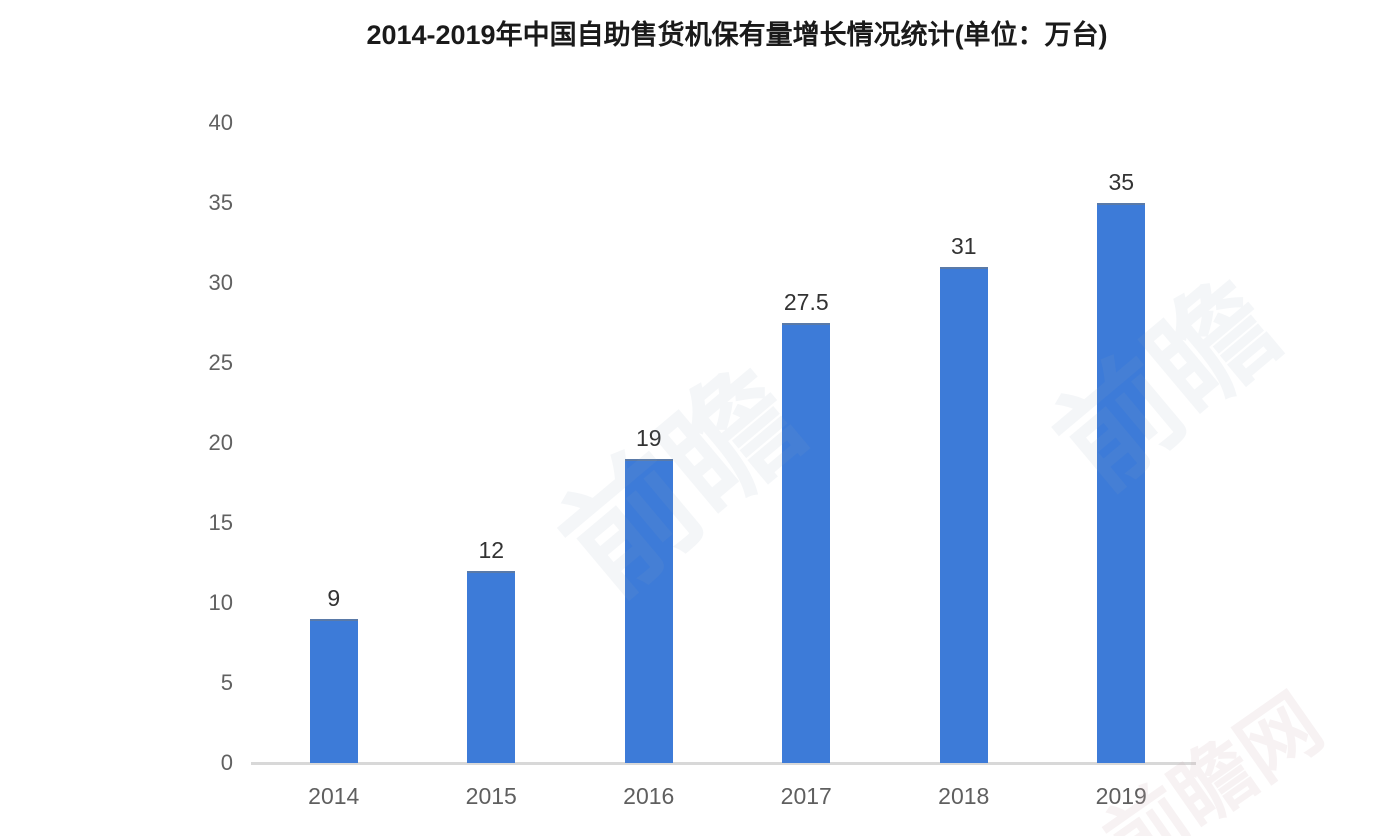 This screenshot has width=1400, height=836. What do you see at coordinates (334, 796) in the screenshot?
I see `x-axis-tick-label: 2014` at bounding box center [334, 796].